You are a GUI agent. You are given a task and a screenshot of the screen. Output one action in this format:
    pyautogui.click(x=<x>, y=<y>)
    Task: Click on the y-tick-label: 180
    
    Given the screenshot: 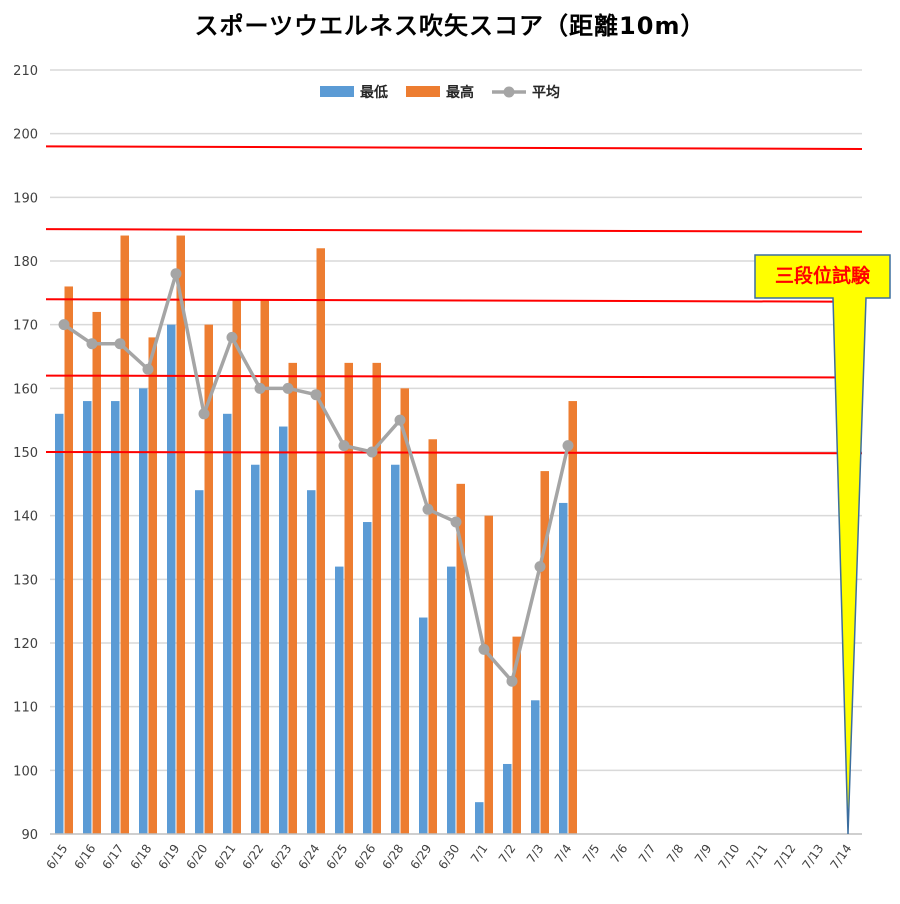 What is the action you would take?
    pyautogui.click(x=25, y=262)
    